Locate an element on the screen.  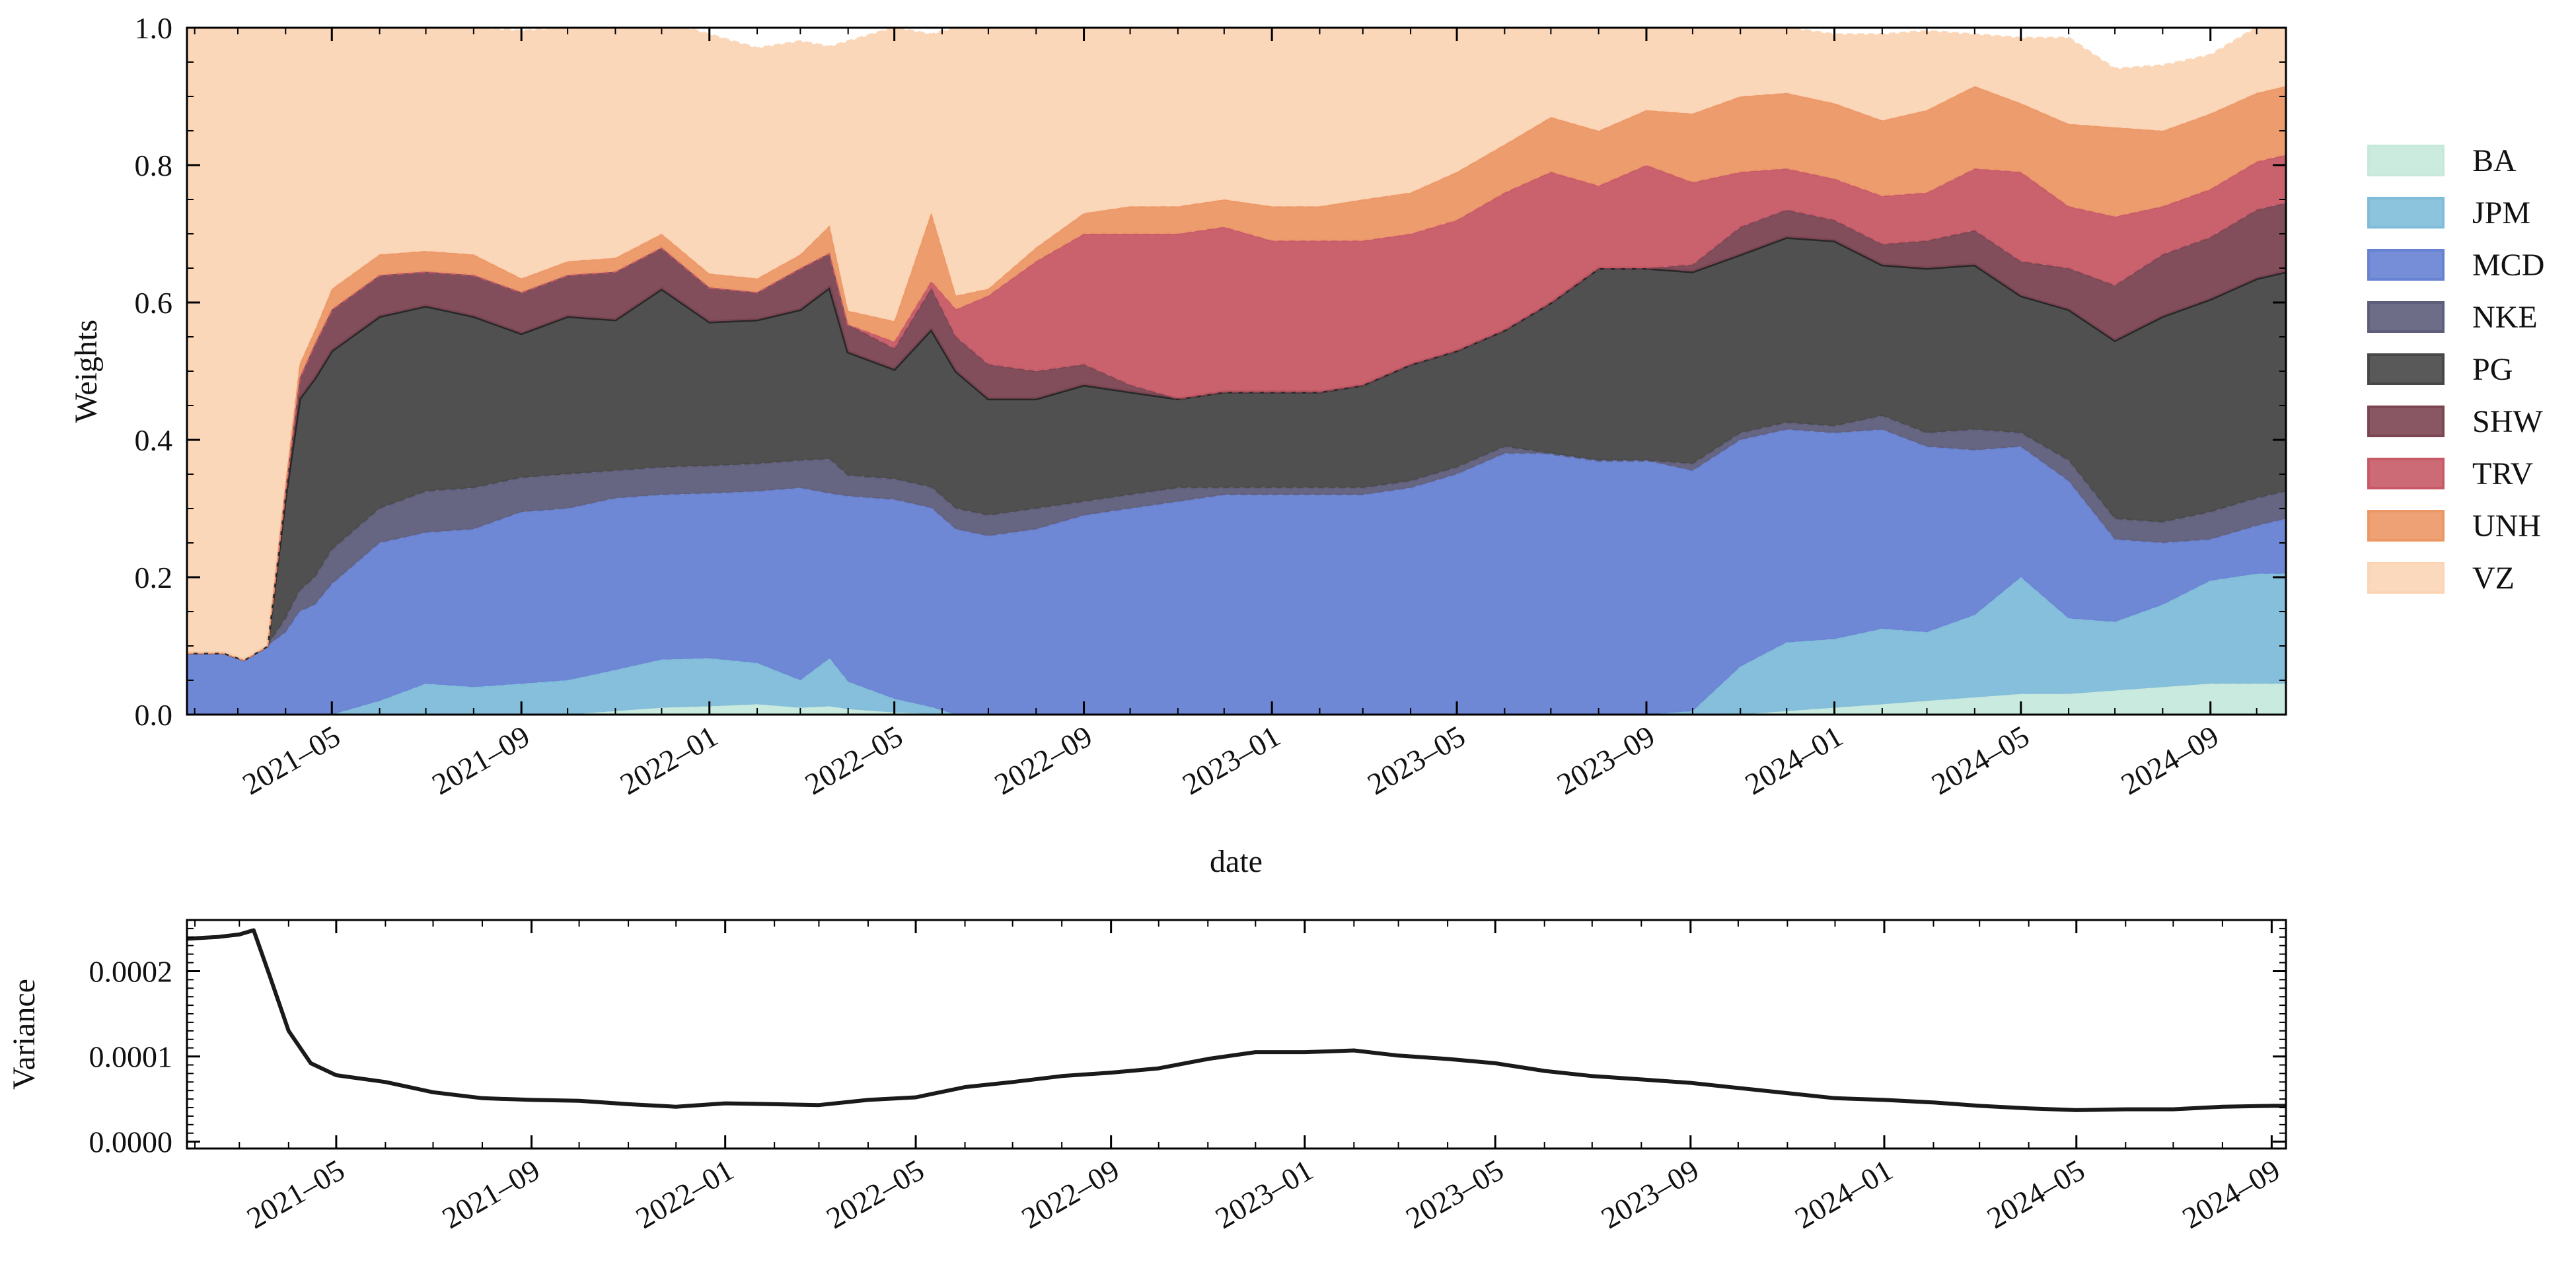
weights-xtick-label: 2022–05 is located at coordinates (853, 760).